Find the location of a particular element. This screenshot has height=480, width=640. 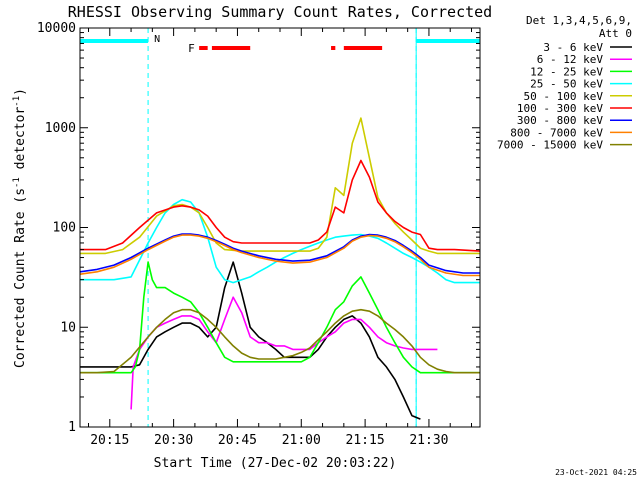

legend-label: 6 - 12 keV is located at coordinates (570, 59).